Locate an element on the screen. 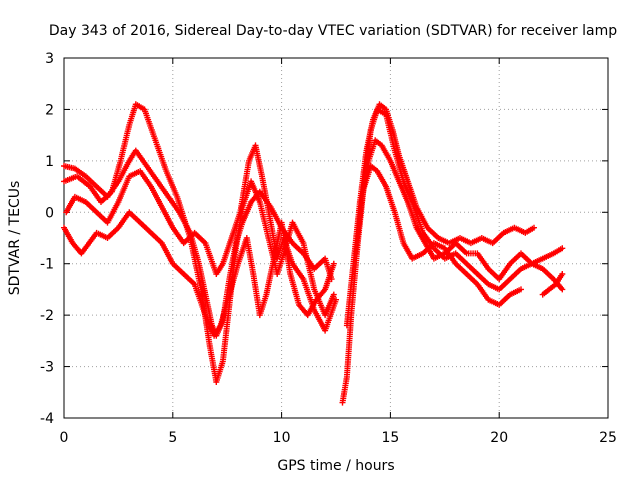 This screenshot has height=480, width=640. x-tick-label: 25 is located at coordinates (608, 438).